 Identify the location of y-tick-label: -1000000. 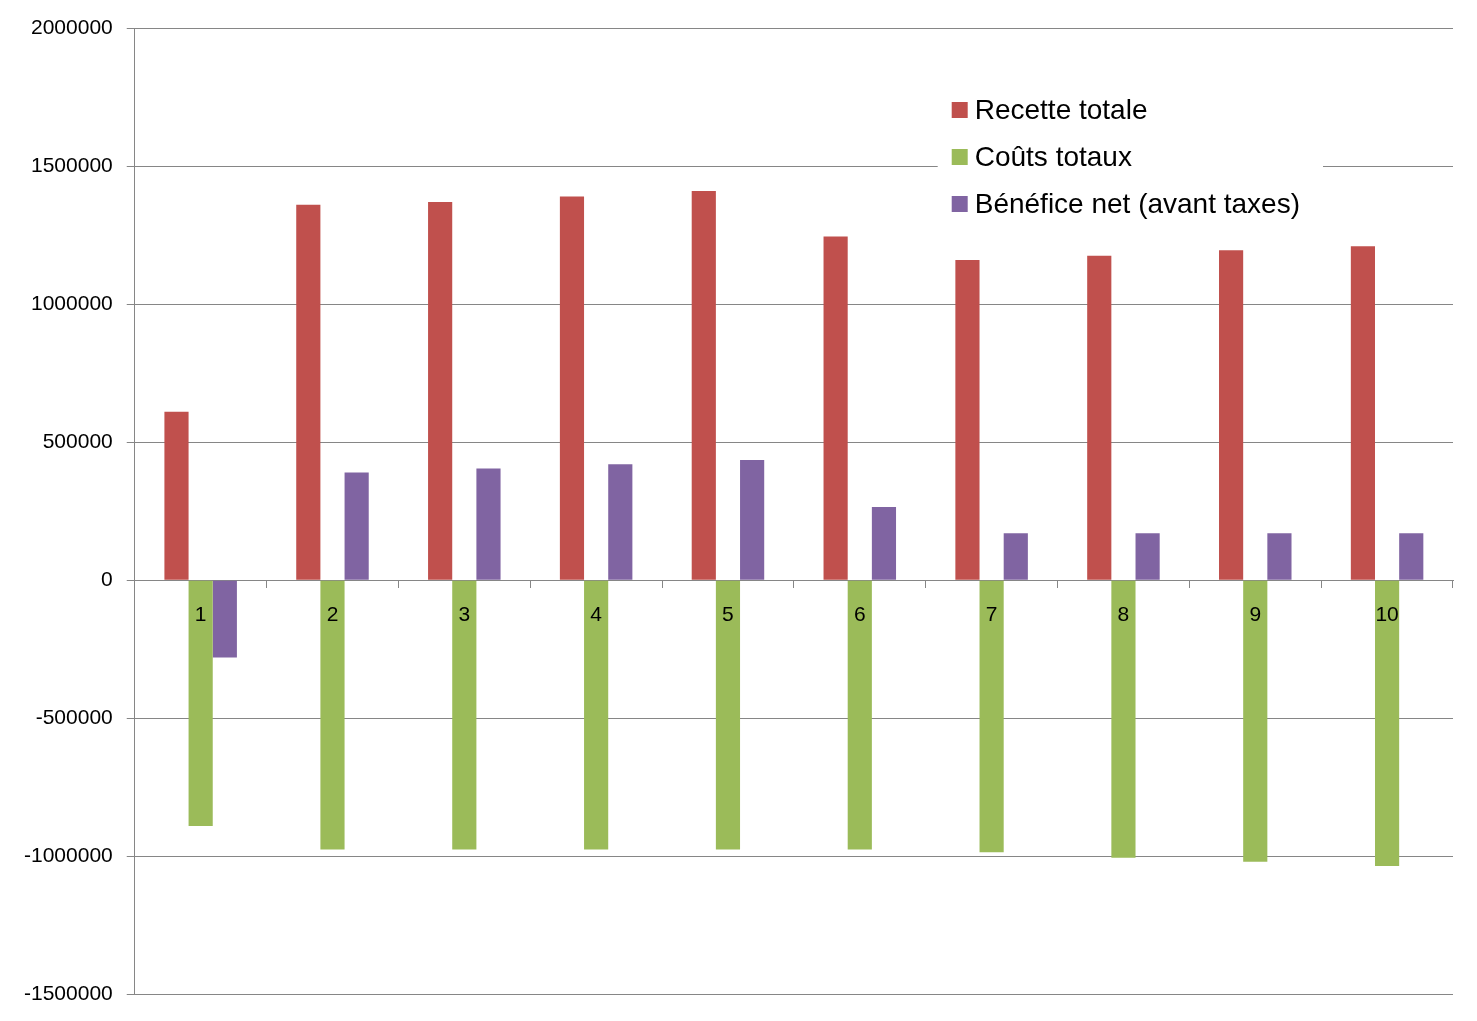
(68, 855).